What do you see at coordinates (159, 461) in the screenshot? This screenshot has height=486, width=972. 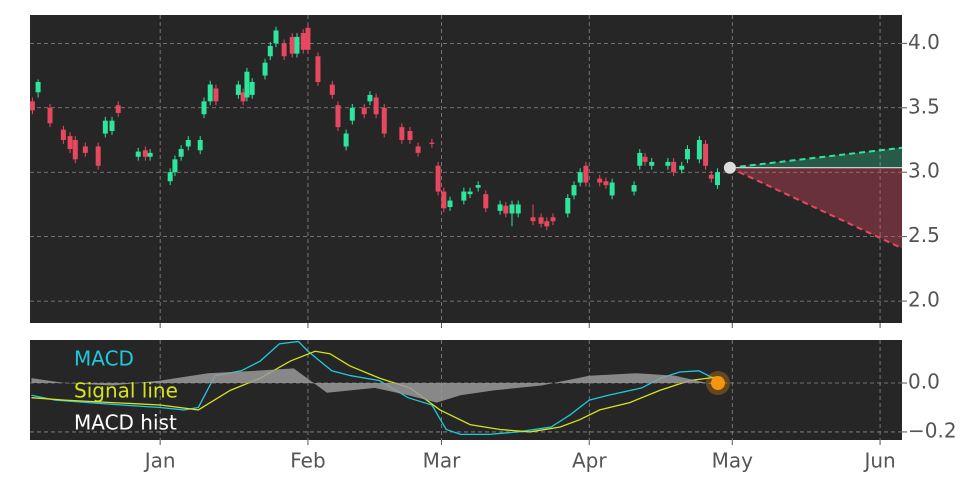 I see `x-tick-label: Jan` at bounding box center [159, 461].